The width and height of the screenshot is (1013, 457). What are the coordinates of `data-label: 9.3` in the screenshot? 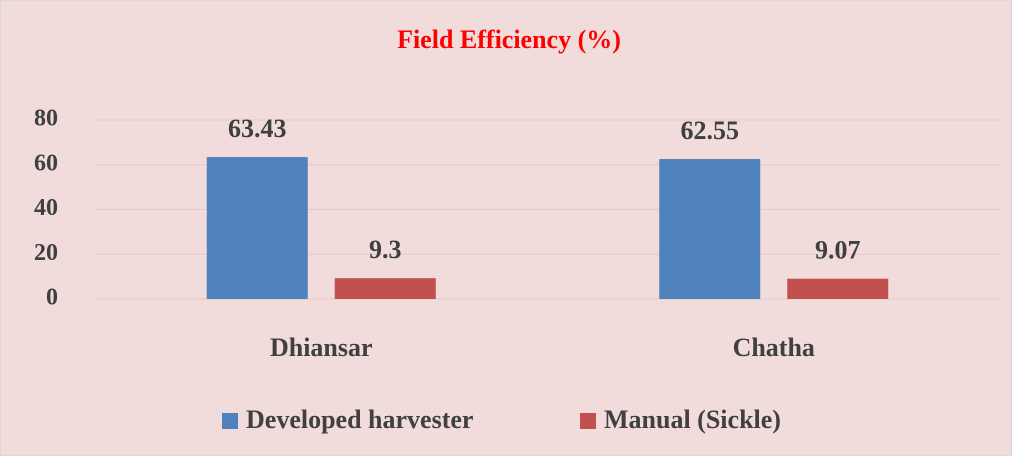 It's located at (385, 249).